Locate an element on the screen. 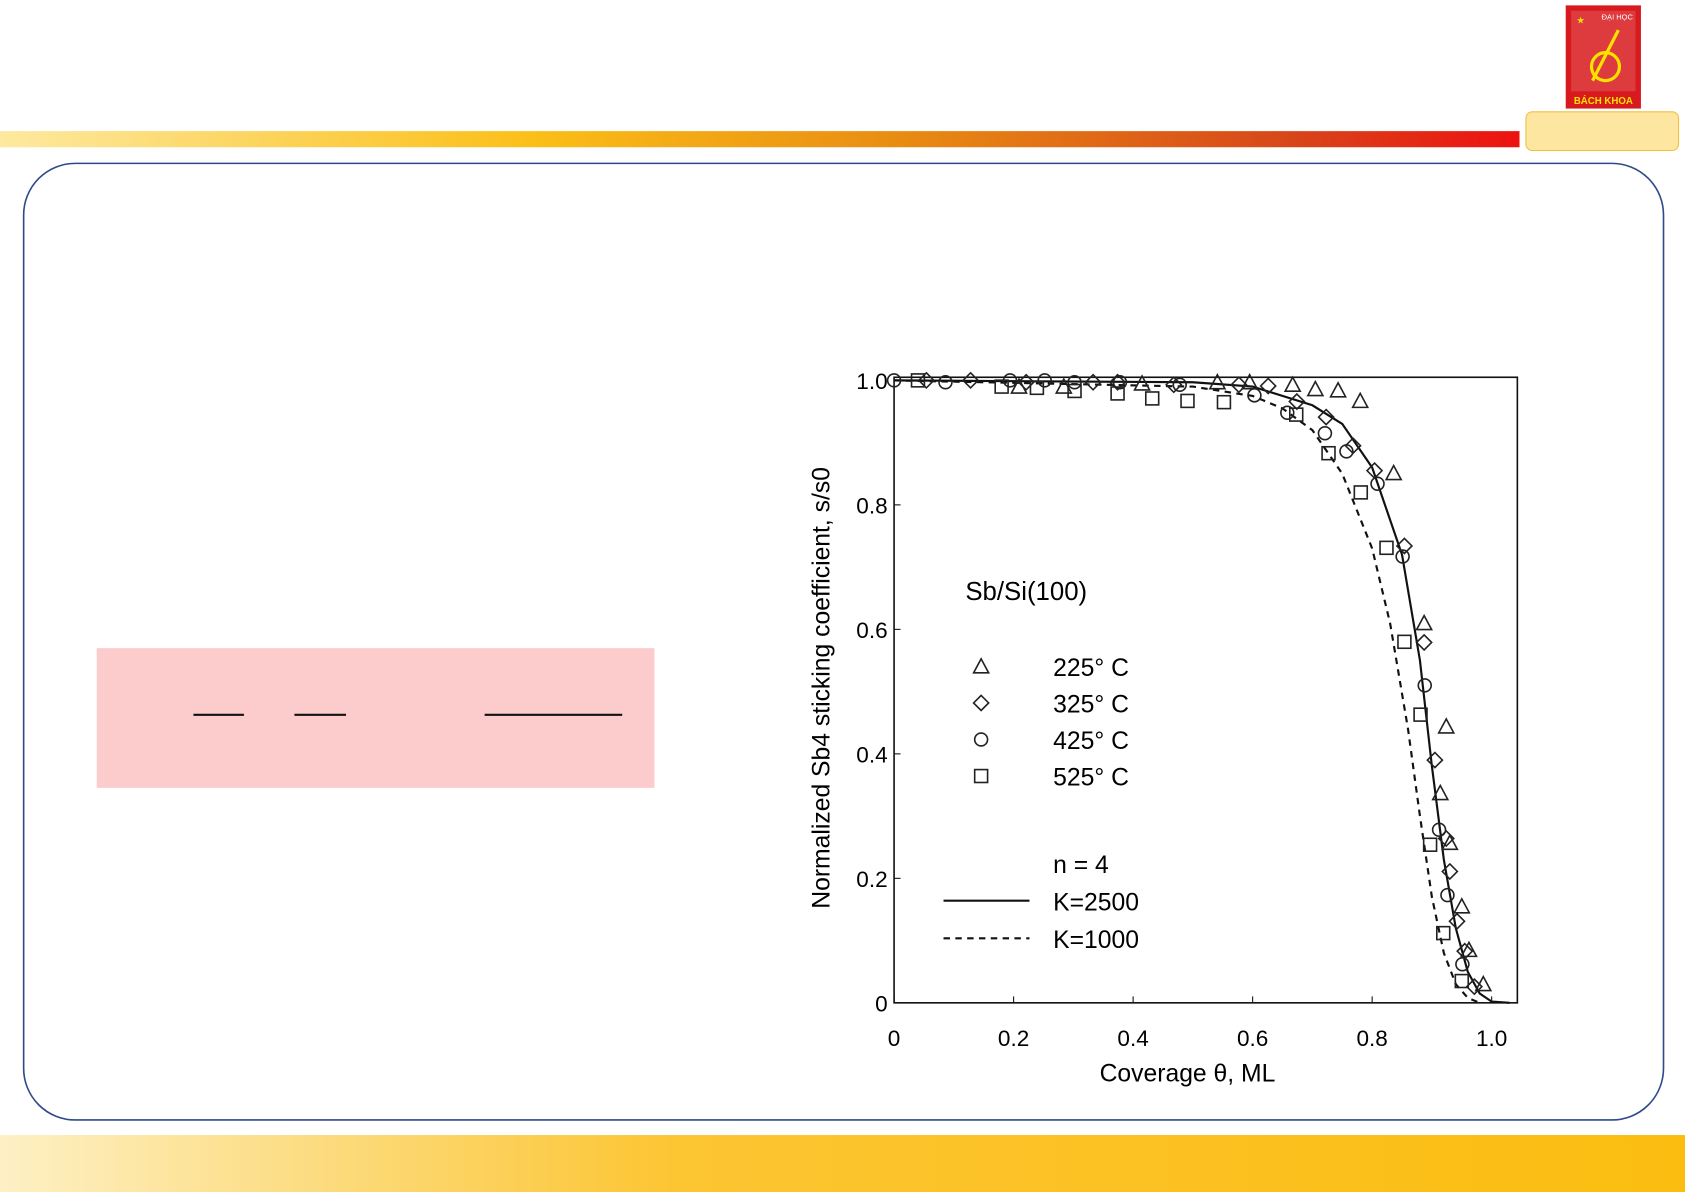 The width and height of the screenshot is (1685, 1197). header-tab is located at coordinates (1602, 131).